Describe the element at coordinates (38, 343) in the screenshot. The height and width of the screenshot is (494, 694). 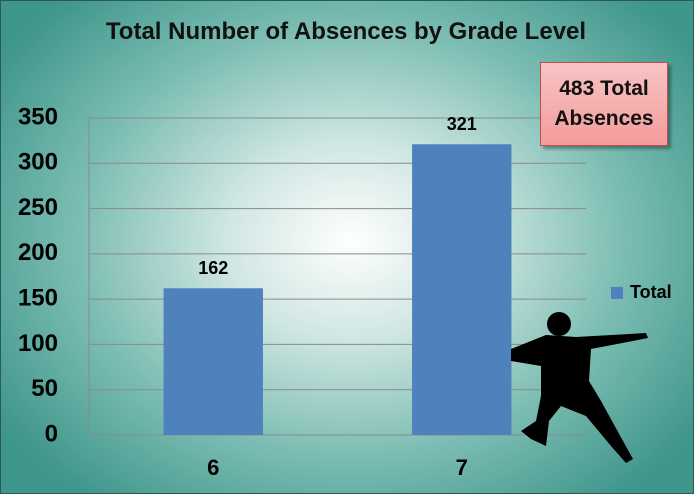
I see `y-tick-label: 100` at that location.